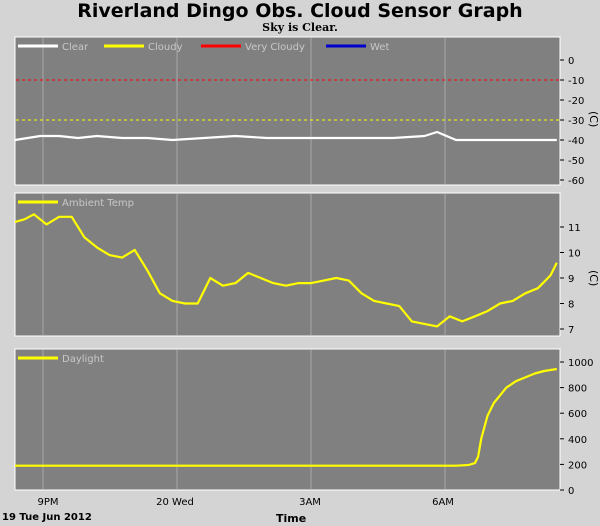 The width and height of the screenshot is (600, 526). Describe the element at coordinates (300, 27) in the screenshot. I see `sky-status: Sky is Clear.` at that location.